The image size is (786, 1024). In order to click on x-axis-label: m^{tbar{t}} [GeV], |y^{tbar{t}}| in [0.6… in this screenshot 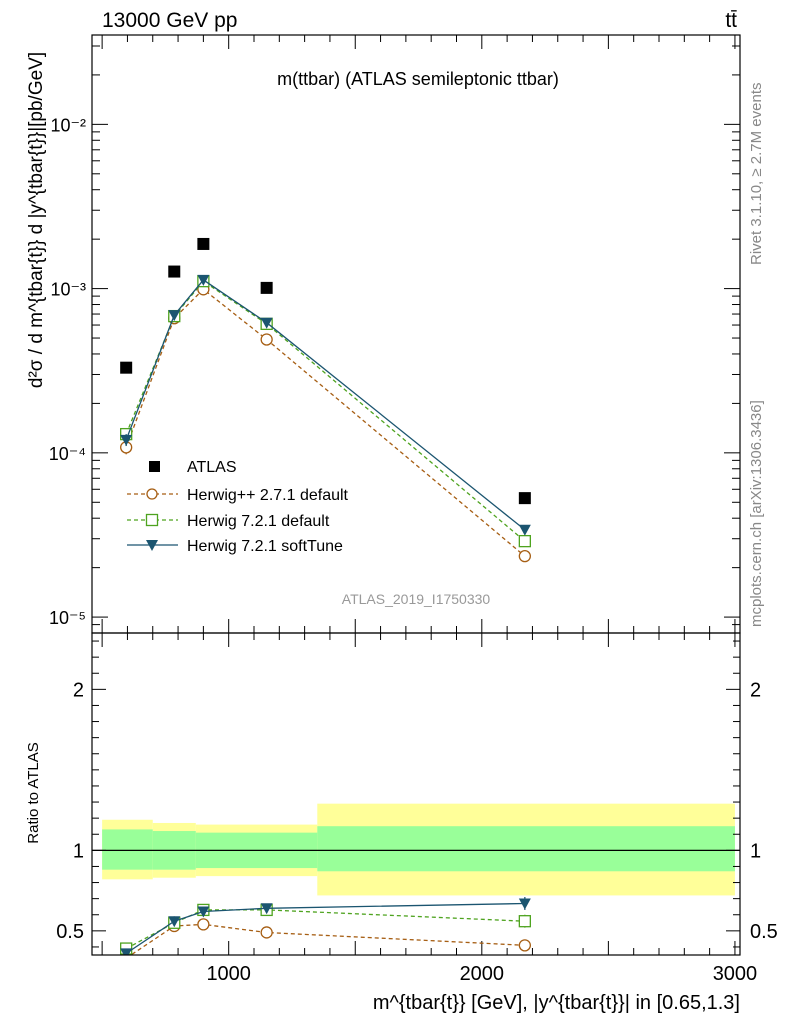, I will do `click(556, 1003)`.